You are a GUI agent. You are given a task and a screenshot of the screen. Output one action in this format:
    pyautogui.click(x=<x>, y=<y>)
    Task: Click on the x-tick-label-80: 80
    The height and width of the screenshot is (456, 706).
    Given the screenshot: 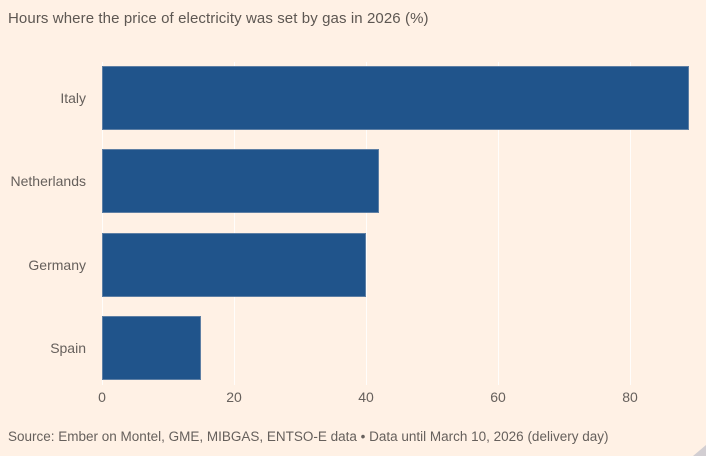 What is the action you would take?
    pyautogui.click(x=630, y=397)
    